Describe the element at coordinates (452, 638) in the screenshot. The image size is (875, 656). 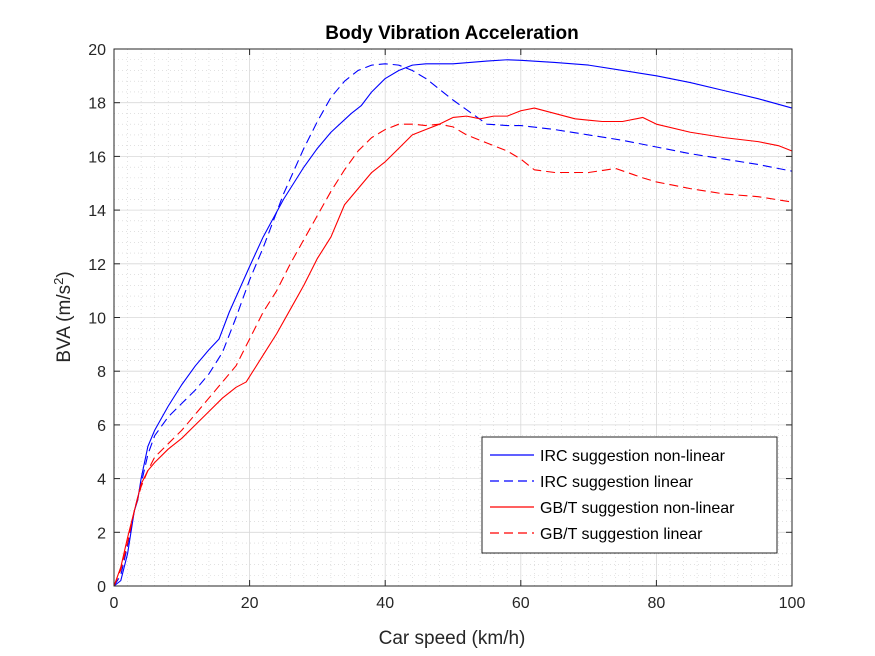
I see `x-axis-label: Car speed (km/h)` at that location.